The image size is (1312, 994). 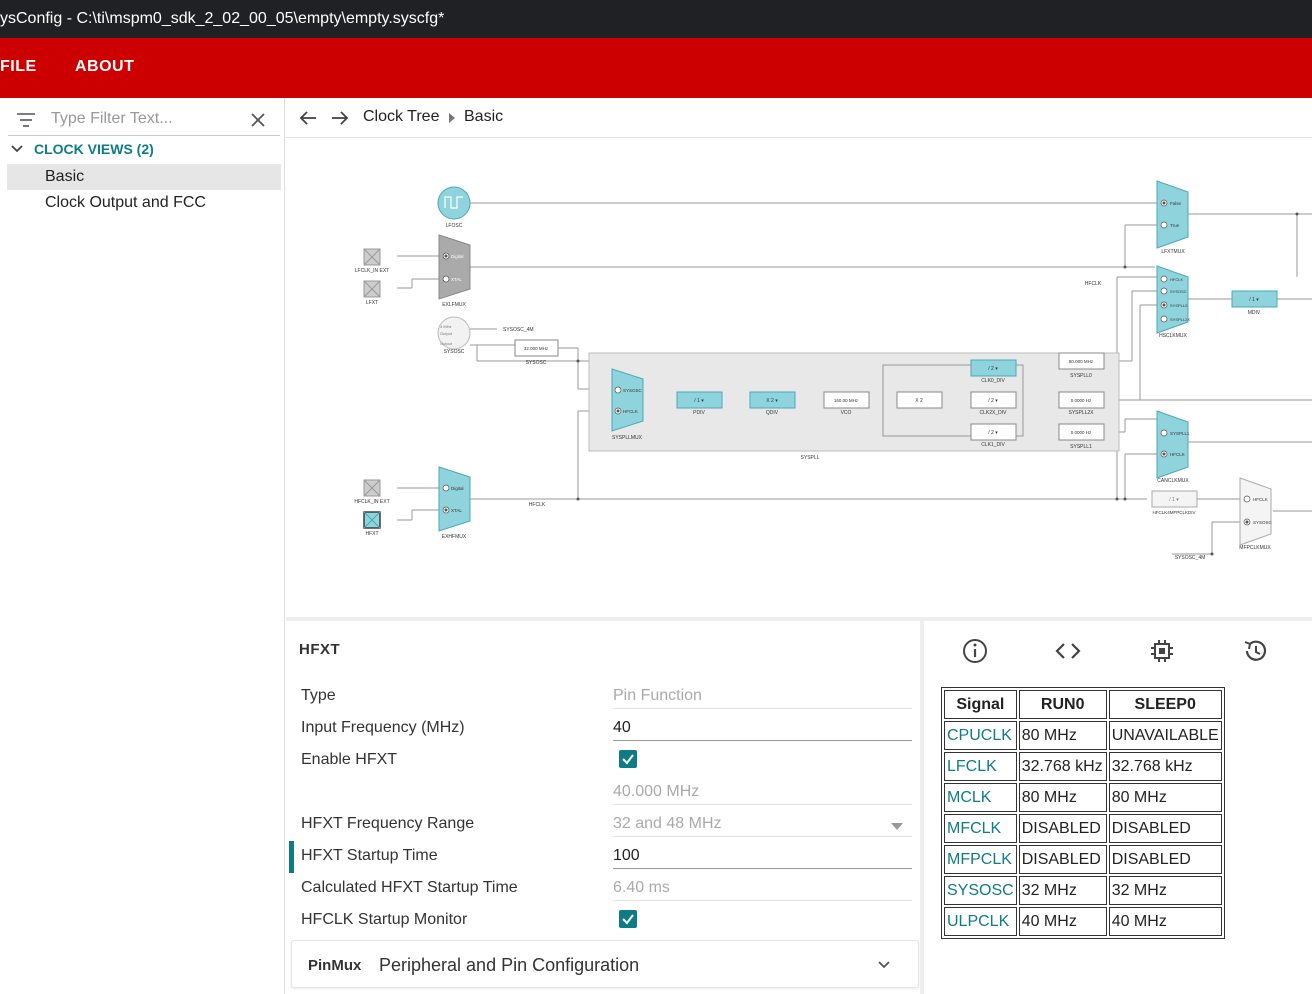 I want to click on column-header: Signal, so click(x=980, y=704).